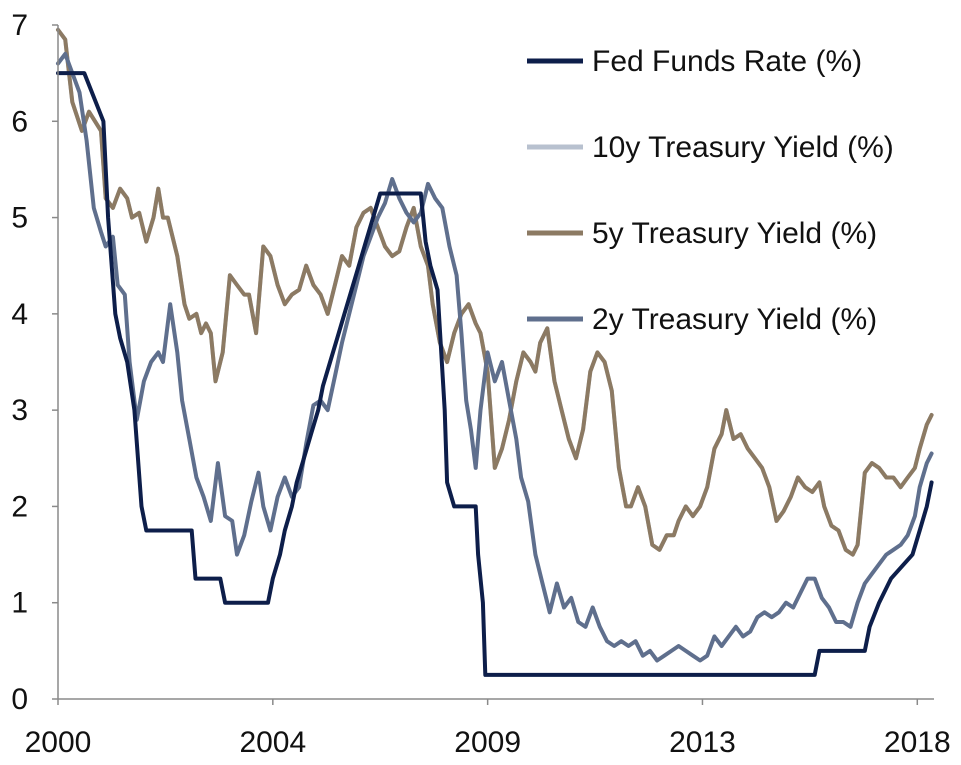 The image size is (961, 765). Describe the element at coordinates (734, 233) in the screenshot. I see `legend-label: 5y Treasury Yield (%)` at that location.